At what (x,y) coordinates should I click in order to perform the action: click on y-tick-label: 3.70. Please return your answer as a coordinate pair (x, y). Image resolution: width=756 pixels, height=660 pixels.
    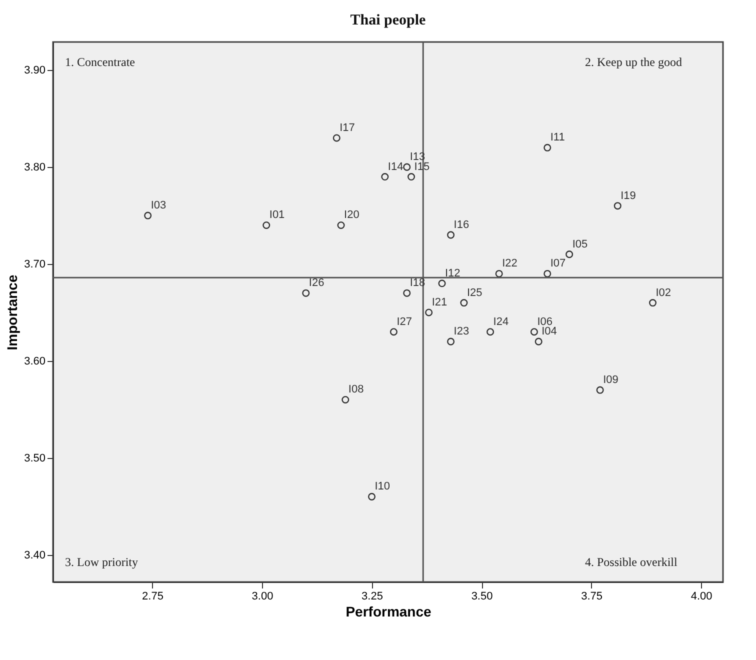
    Looking at the image, I should click on (35, 264).